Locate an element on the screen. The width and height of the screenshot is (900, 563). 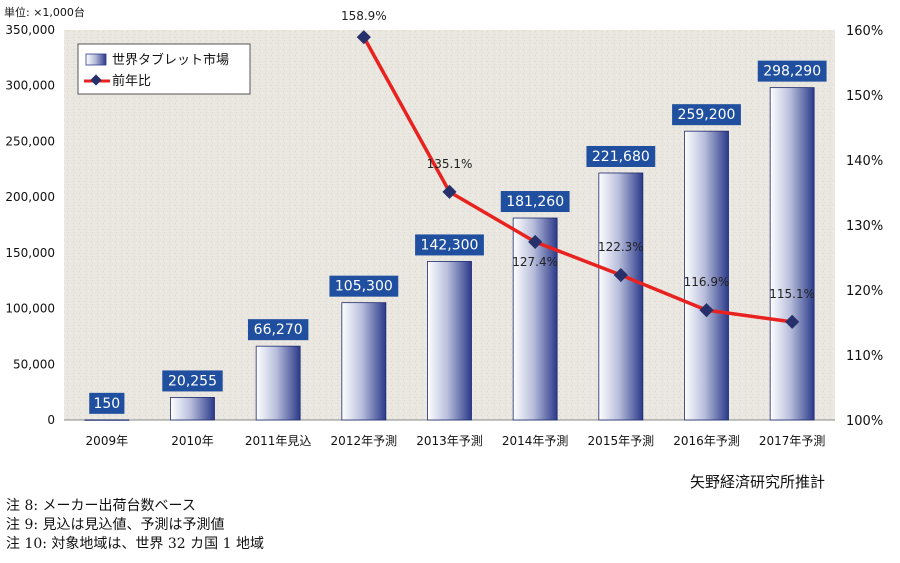
bar-value-label: 298,290 is located at coordinates (792, 72).